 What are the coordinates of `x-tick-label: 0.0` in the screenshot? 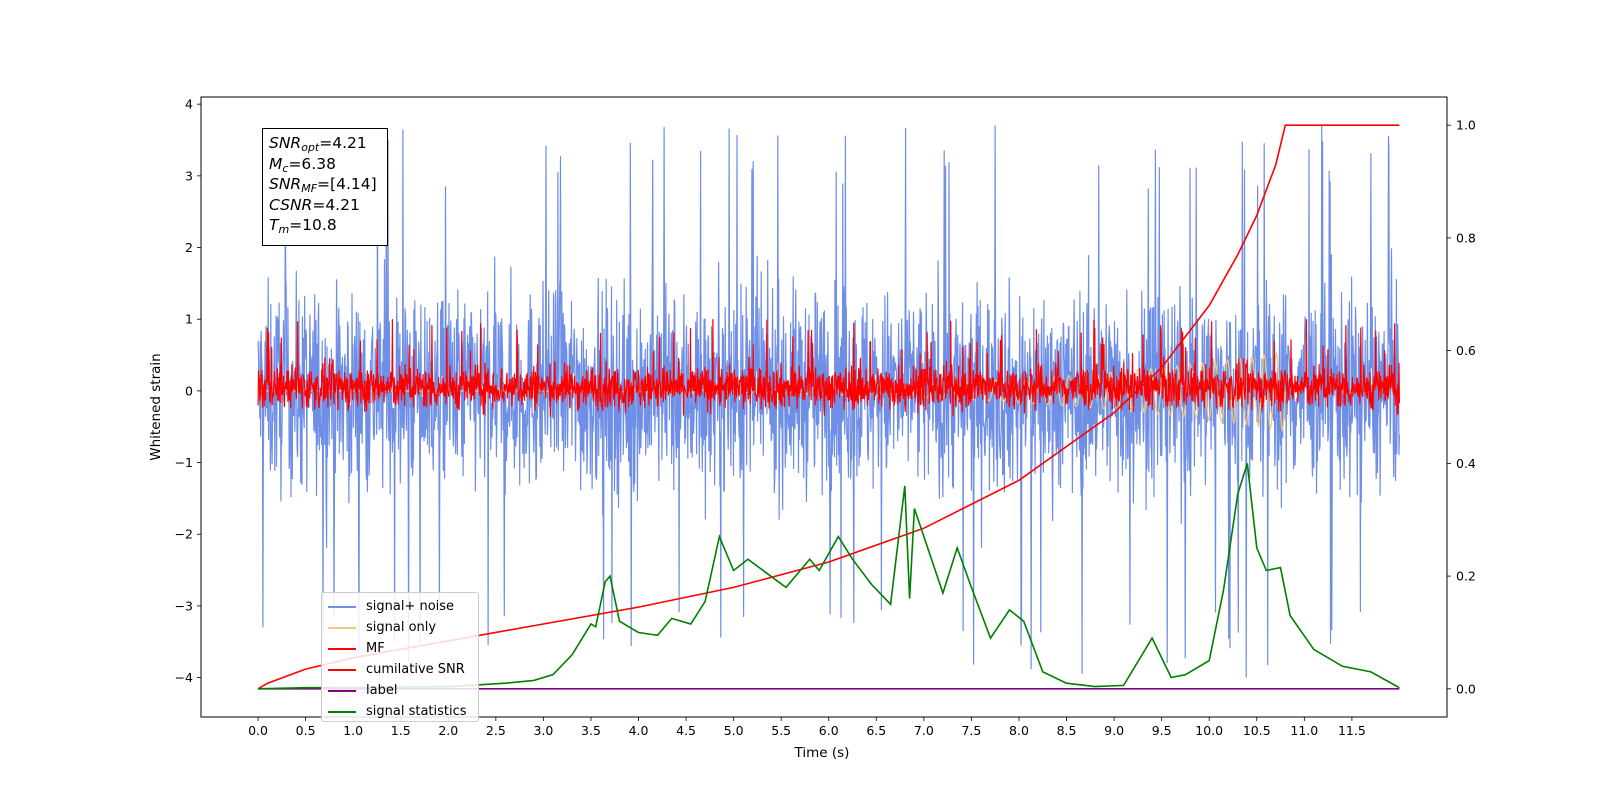 It's located at (258, 730).